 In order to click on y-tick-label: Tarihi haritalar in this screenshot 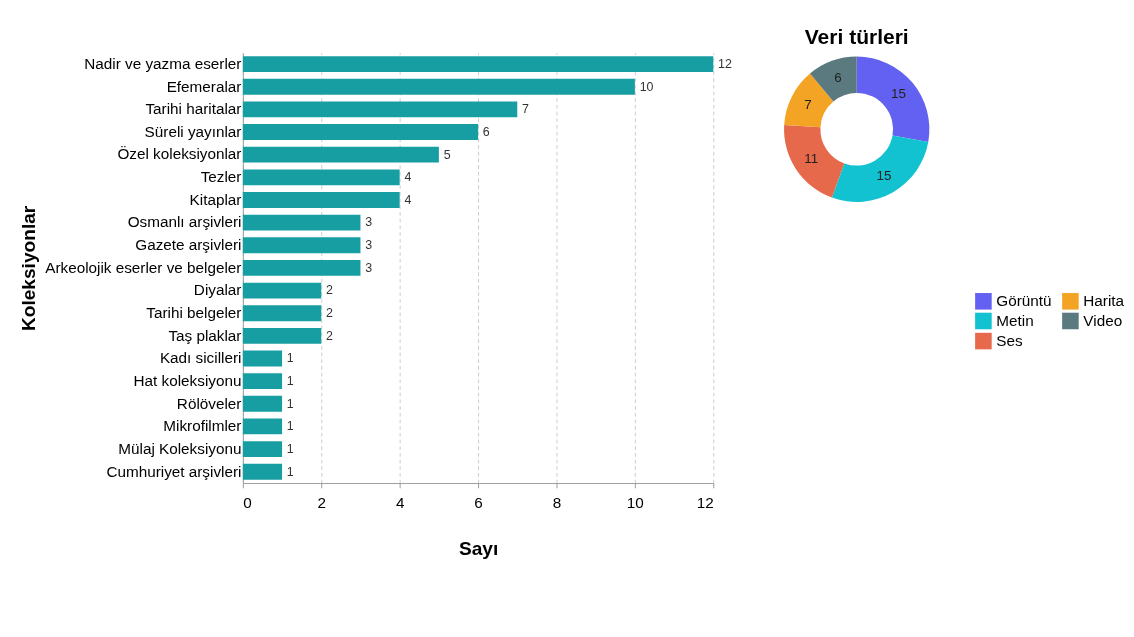, I will do `click(193, 109)`.